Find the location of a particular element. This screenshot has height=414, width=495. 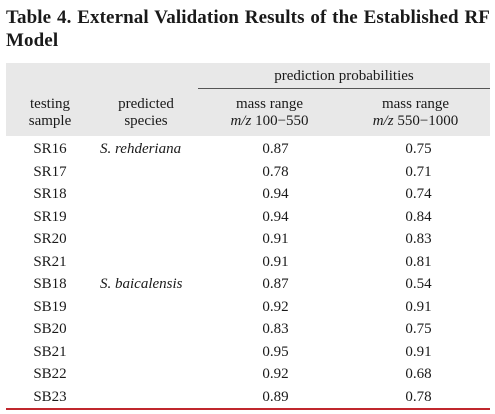

table-row: SB21 0.95 0.91 is located at coordinates (248, 352).